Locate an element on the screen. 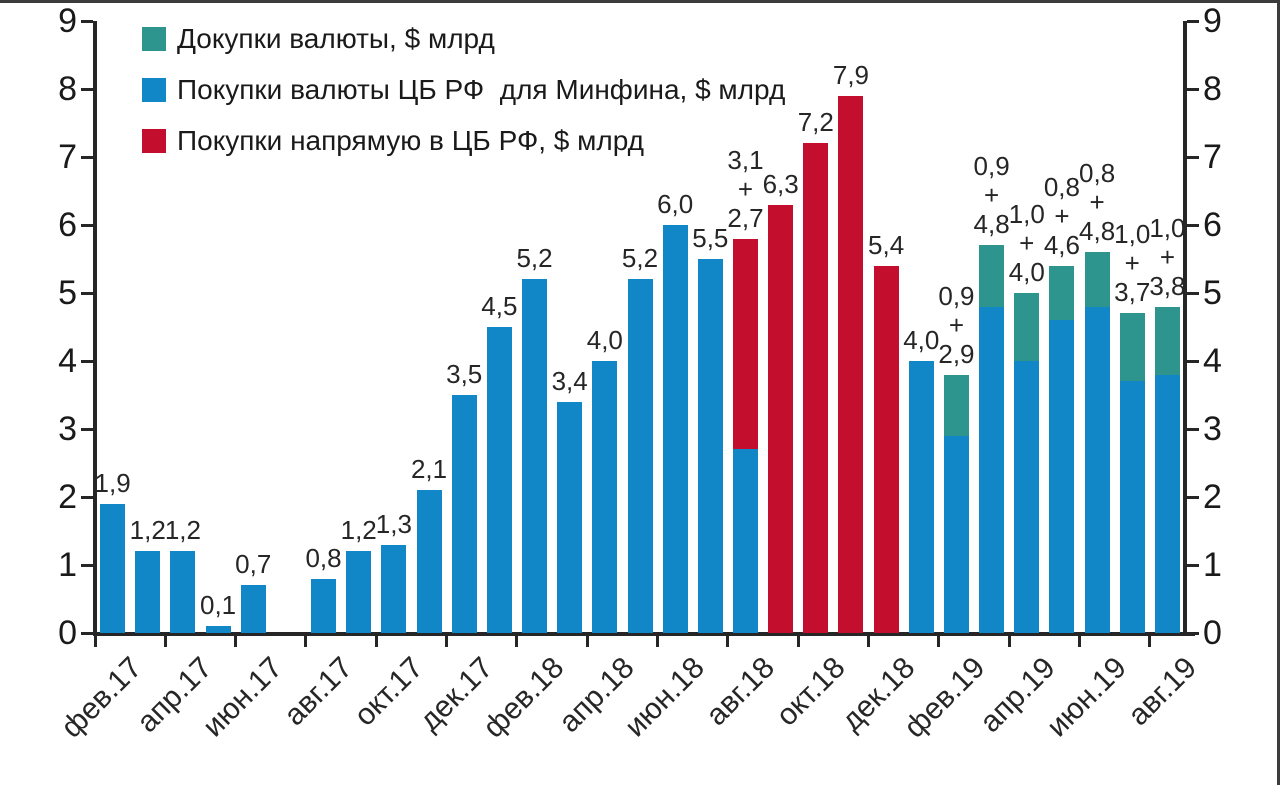  bar-value-line: 0,9 is located at coordinates (956, 295).